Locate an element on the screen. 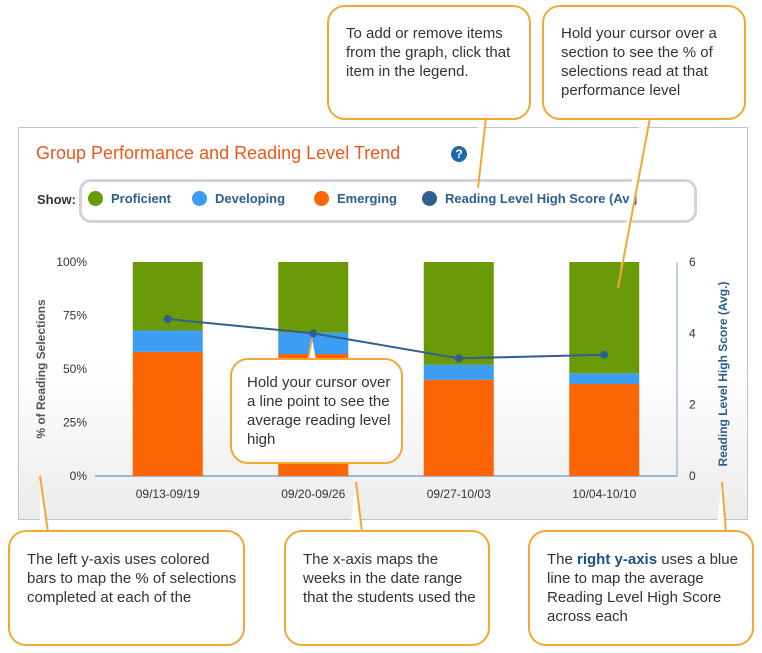  y-tick-label: 100% is located at coordinates (71, 262).